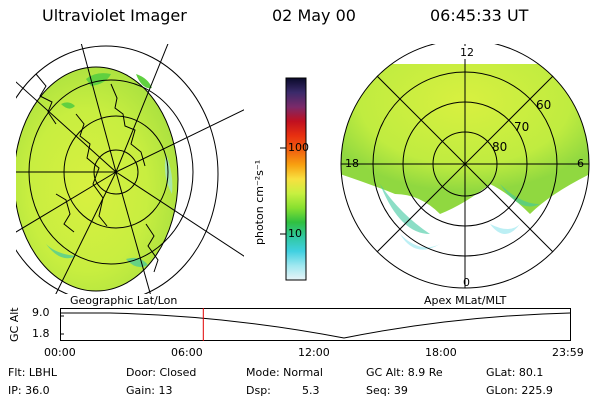  I want to click on mlat-label-80: 80, so click(500, 147).